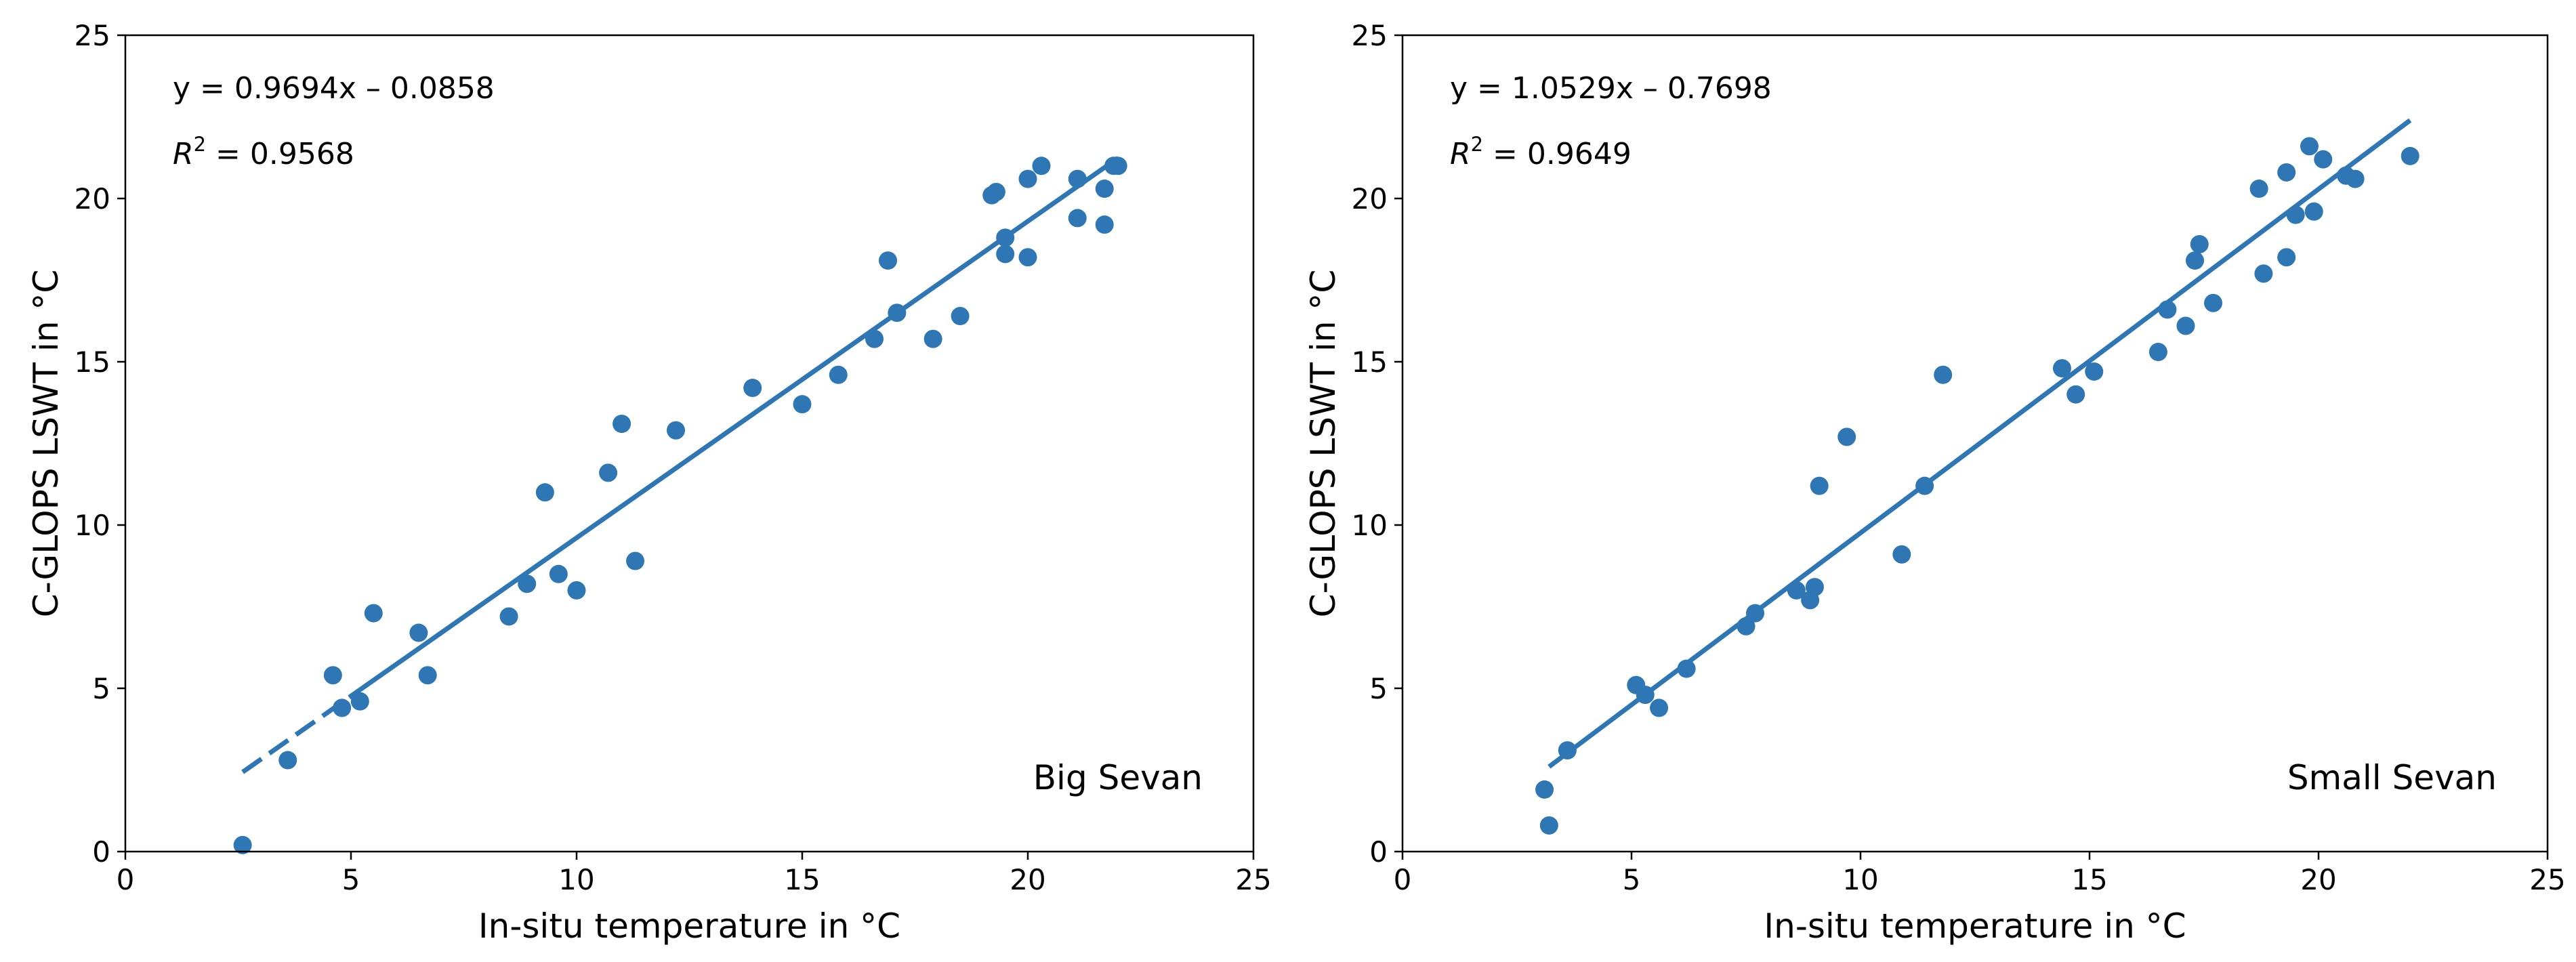  Describe the element at coordinates (1253, 879) in the screenshot. I see `x-tick-label: 25` at that location.